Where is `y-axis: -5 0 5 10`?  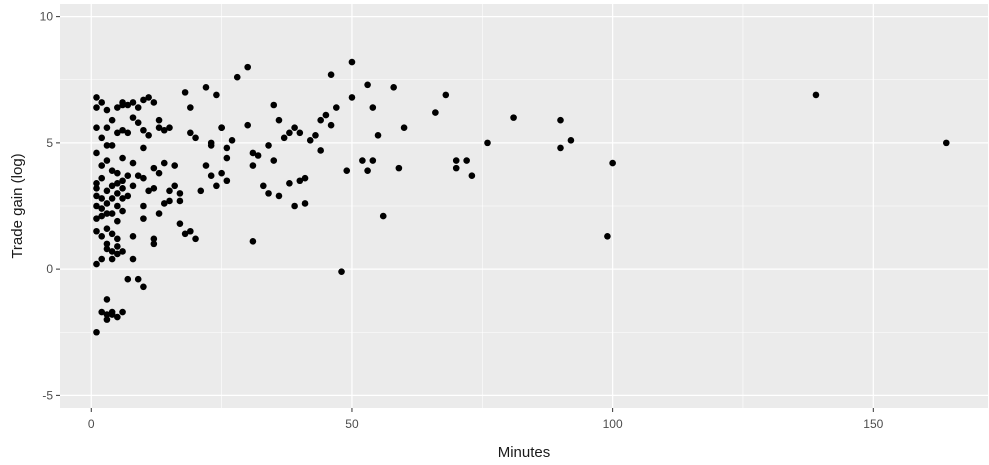
y-axis: -5 0 5 10 is located at coordinates (50, 206).